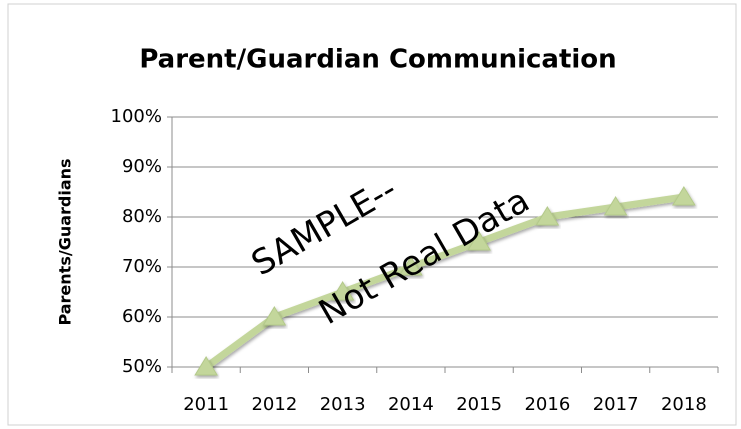  Describe the element at coordinates (136, 116) in the screenshot. I see `y-tick-label: 100%` at that location.